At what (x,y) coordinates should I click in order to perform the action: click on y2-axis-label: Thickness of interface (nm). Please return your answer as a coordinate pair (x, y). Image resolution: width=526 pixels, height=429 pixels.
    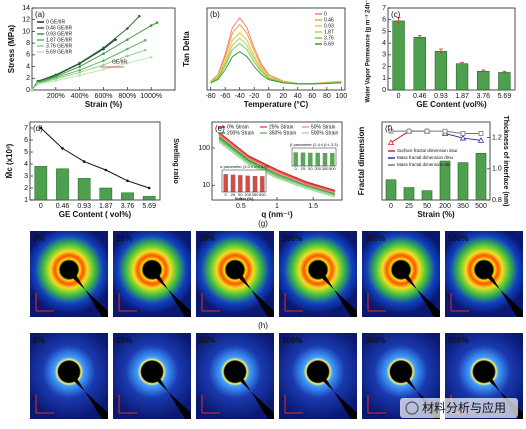
    Looking at the image, I should click on (505, 160).